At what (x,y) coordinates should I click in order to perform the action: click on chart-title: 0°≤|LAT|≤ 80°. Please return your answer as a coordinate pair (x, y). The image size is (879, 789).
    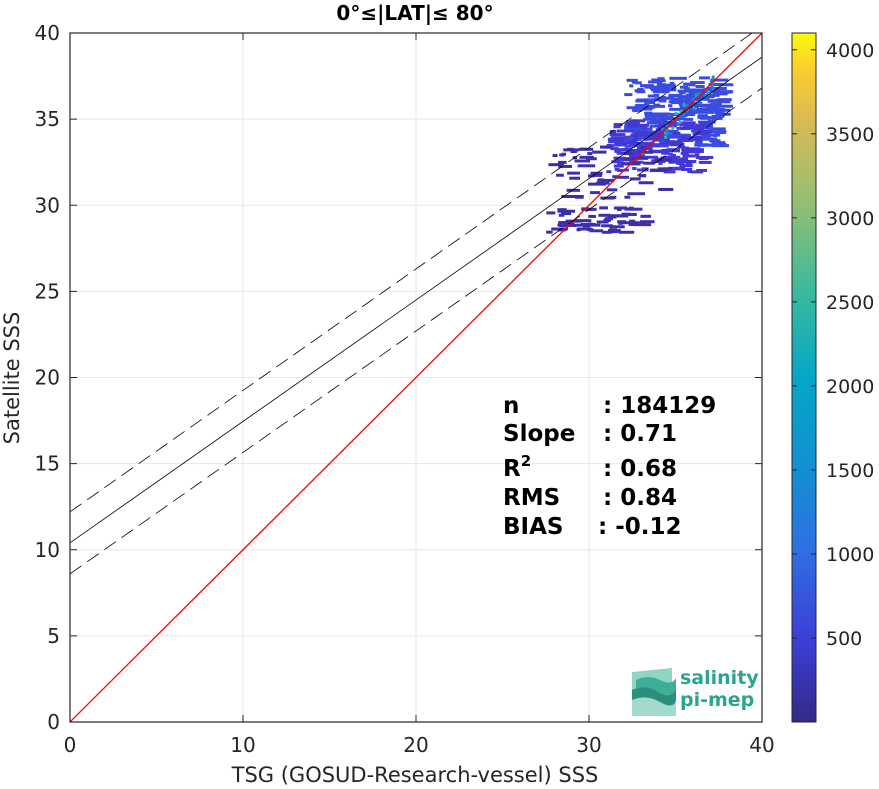
    Looking at the image, I should click on (414, 13).